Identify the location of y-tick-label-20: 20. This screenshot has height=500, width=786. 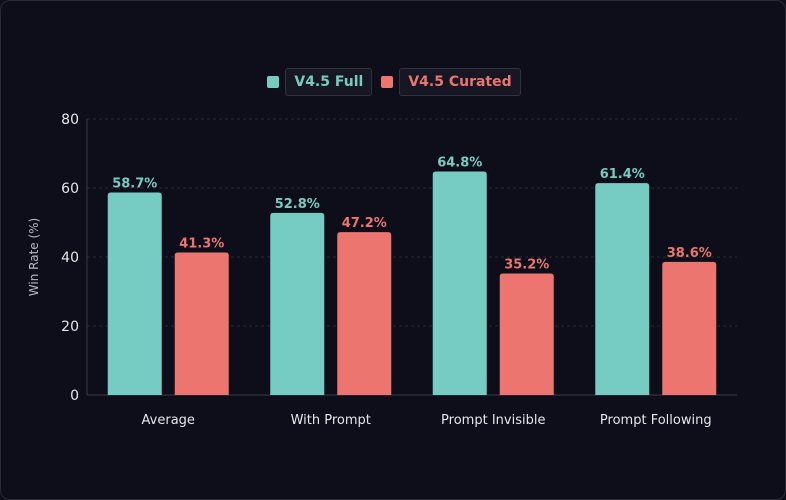
(70, 327).